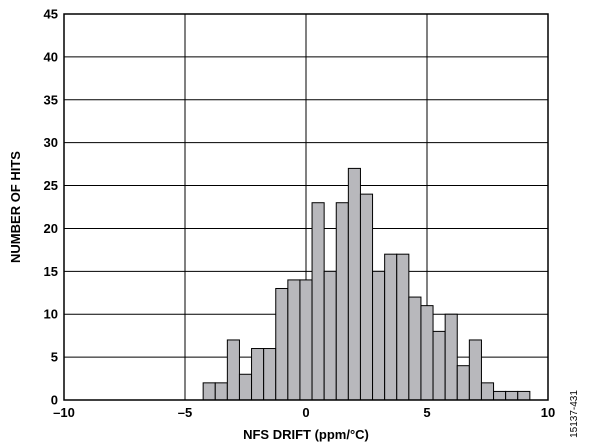 The width and height of the screenshot is (589, 447). I want to click on y-tick-labels: 0 5 10 15 20 25 30 35 40 45, so click(51, 207).